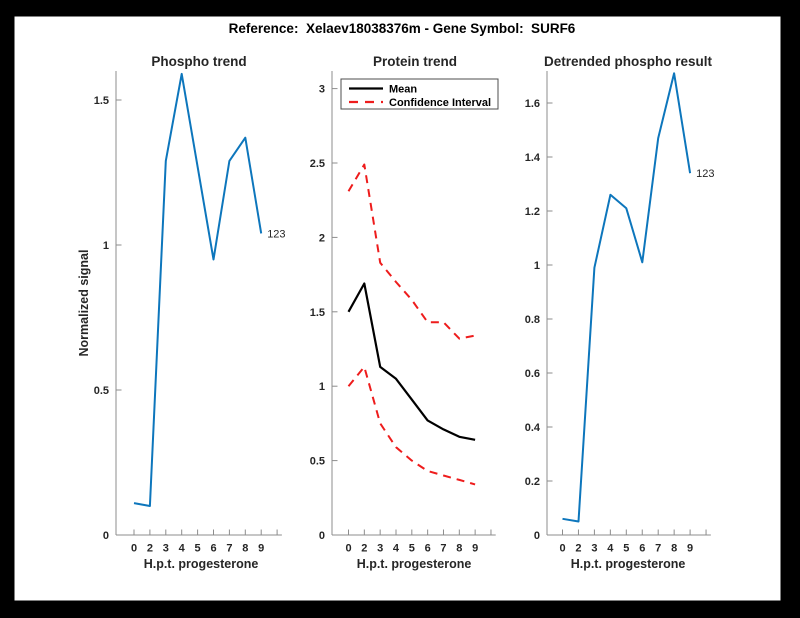 This screenshot has height=618, width=800. I want to click on series-line-mean, so click(411, 361).